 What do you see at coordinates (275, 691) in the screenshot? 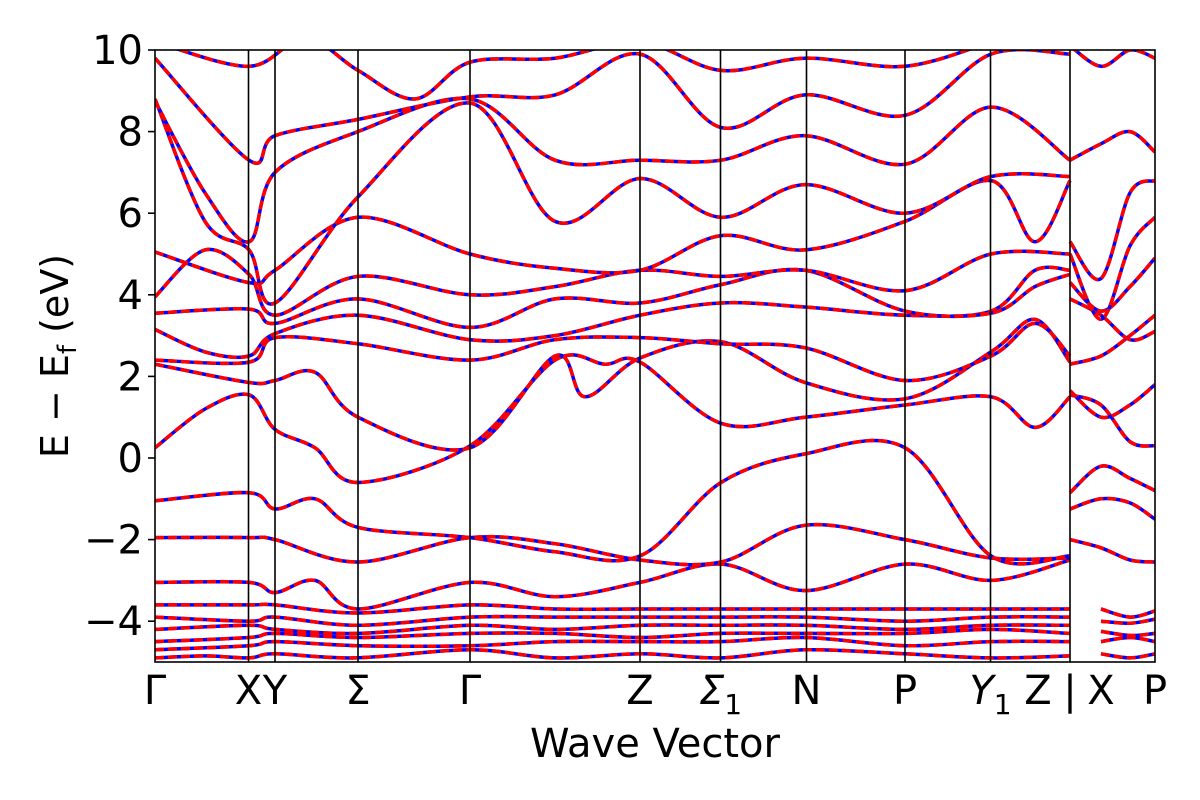
I see `x-tick-label: Y` at bounding box center [275, 691].